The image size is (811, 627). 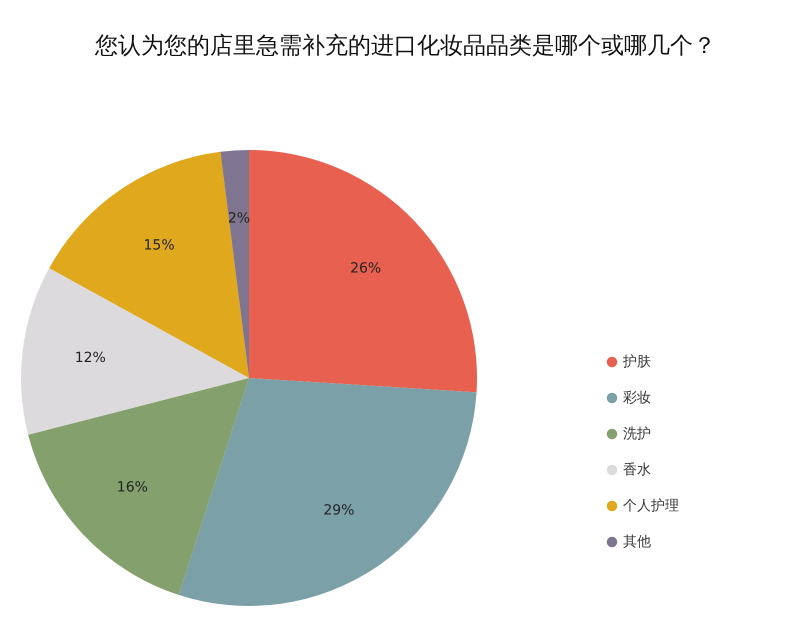 What do you see at coordinates (651, 506) in the screenshot?
I see `legend-label: 个人护理` at bounding box center [651, 506].